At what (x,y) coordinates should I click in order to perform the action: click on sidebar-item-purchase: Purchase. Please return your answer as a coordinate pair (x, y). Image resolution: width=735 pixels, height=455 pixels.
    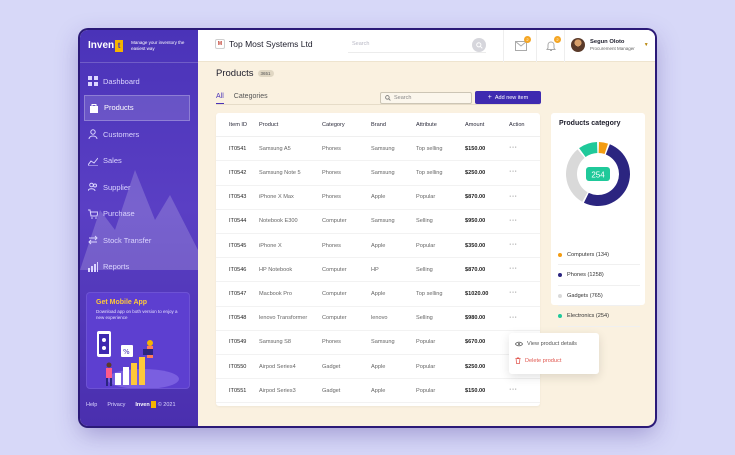
    Looking at the image, I should click on (137, 214).